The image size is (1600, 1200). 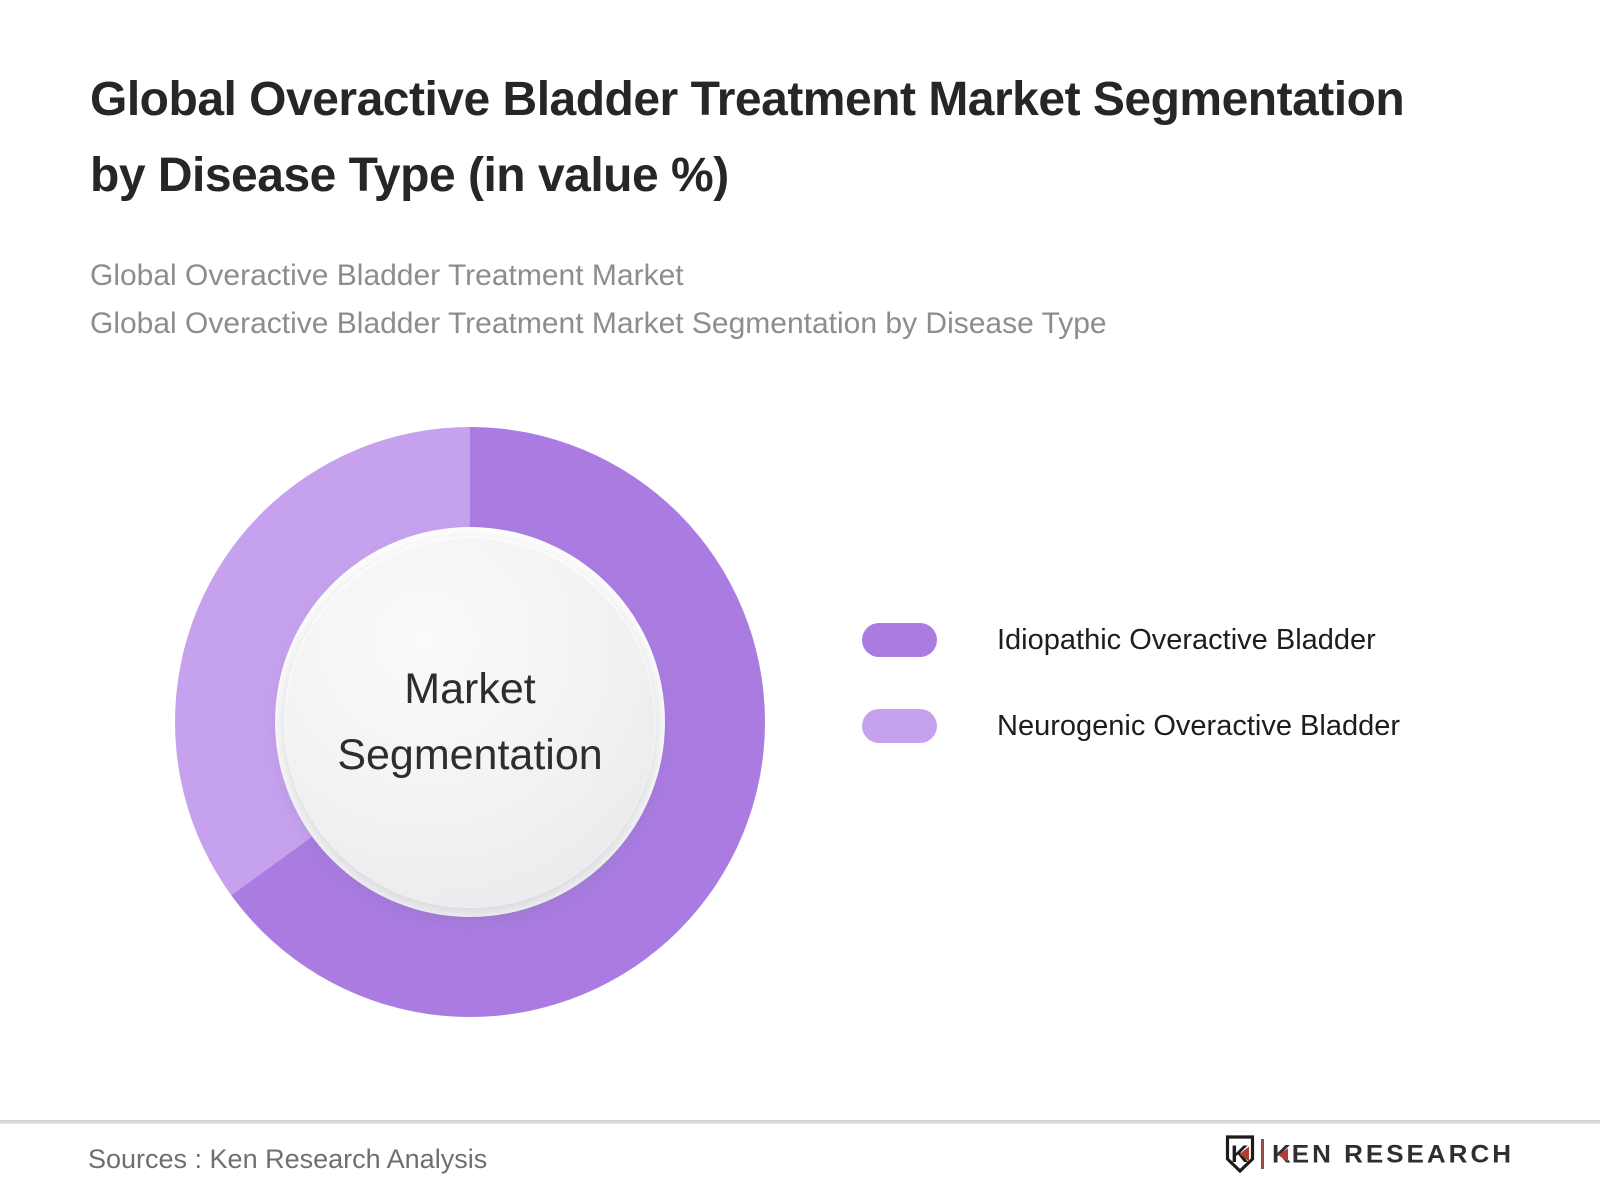 What do you see at coordinates (409, 175) in the screenshot?
I see `page-title-line2: by Disease Type (in value %)` at bounding box center [409, 175].